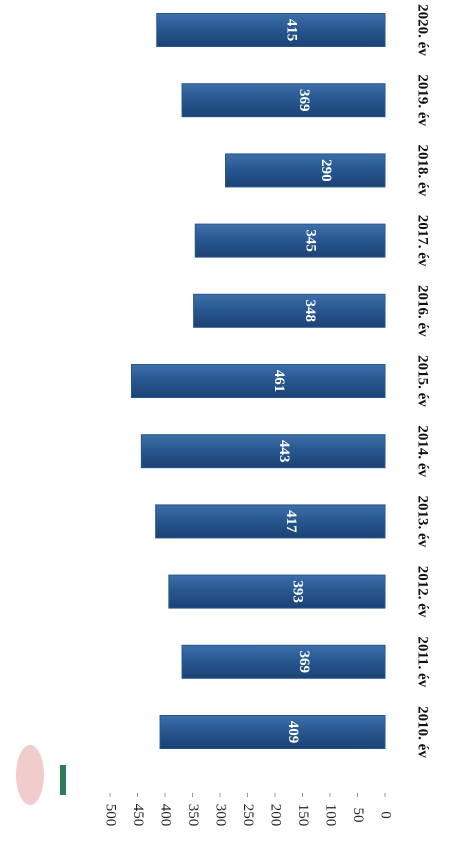 This screenshot has height=852, width=449. I want to click on category-label: 2019. év, so click(423, 100).